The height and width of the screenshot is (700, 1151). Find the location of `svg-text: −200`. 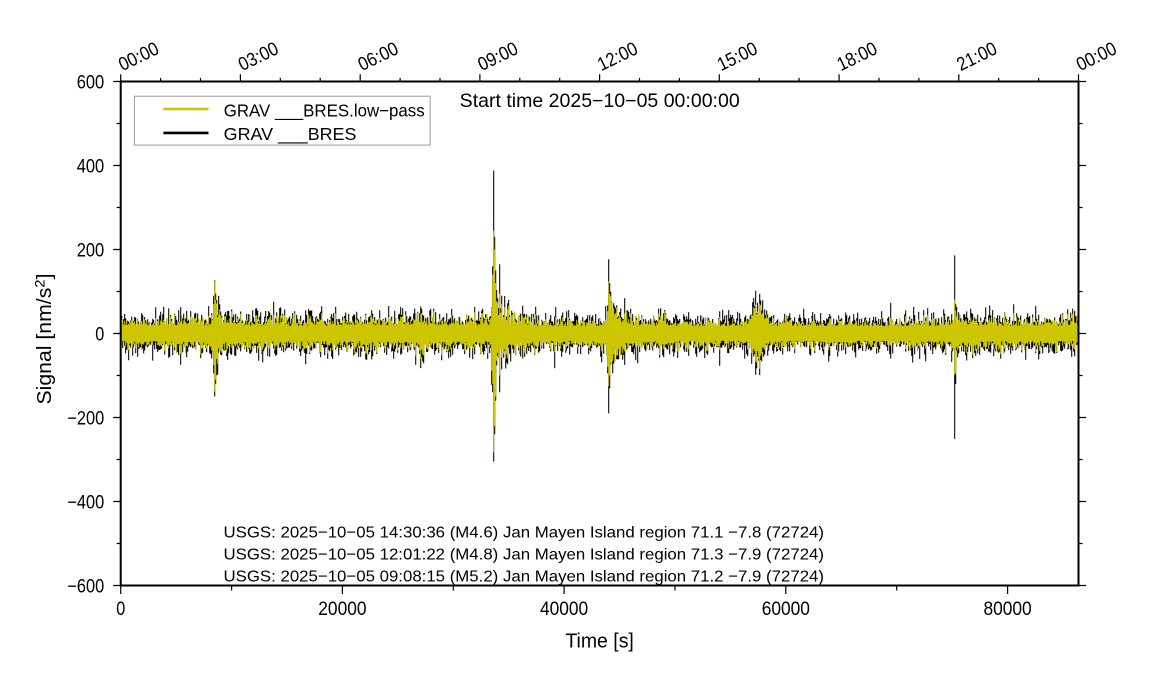

svg-text: −200 is located at coordinates (85, 418).